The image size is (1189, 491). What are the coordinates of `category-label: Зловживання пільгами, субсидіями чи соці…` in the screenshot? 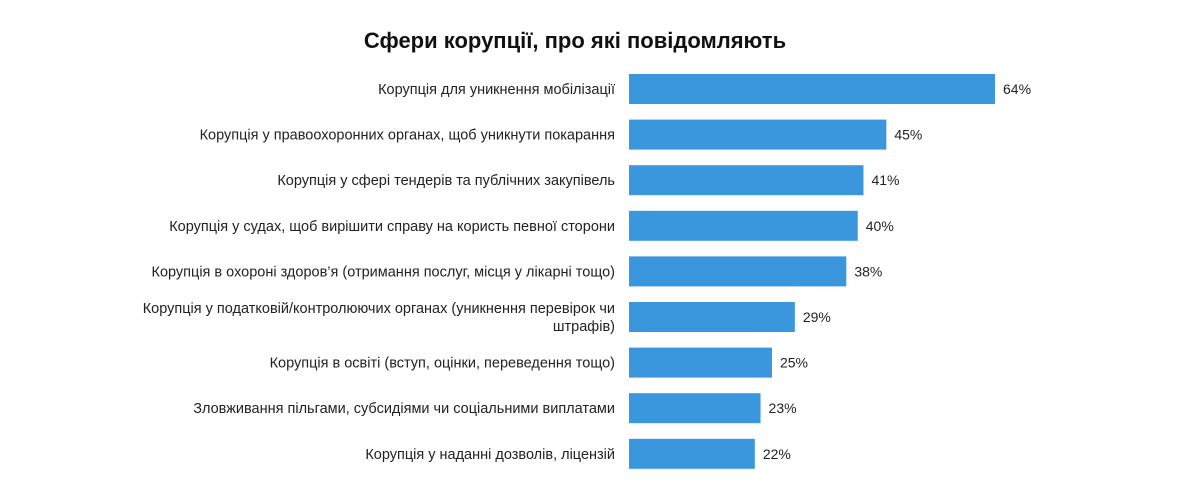 It's located at (404, 409).